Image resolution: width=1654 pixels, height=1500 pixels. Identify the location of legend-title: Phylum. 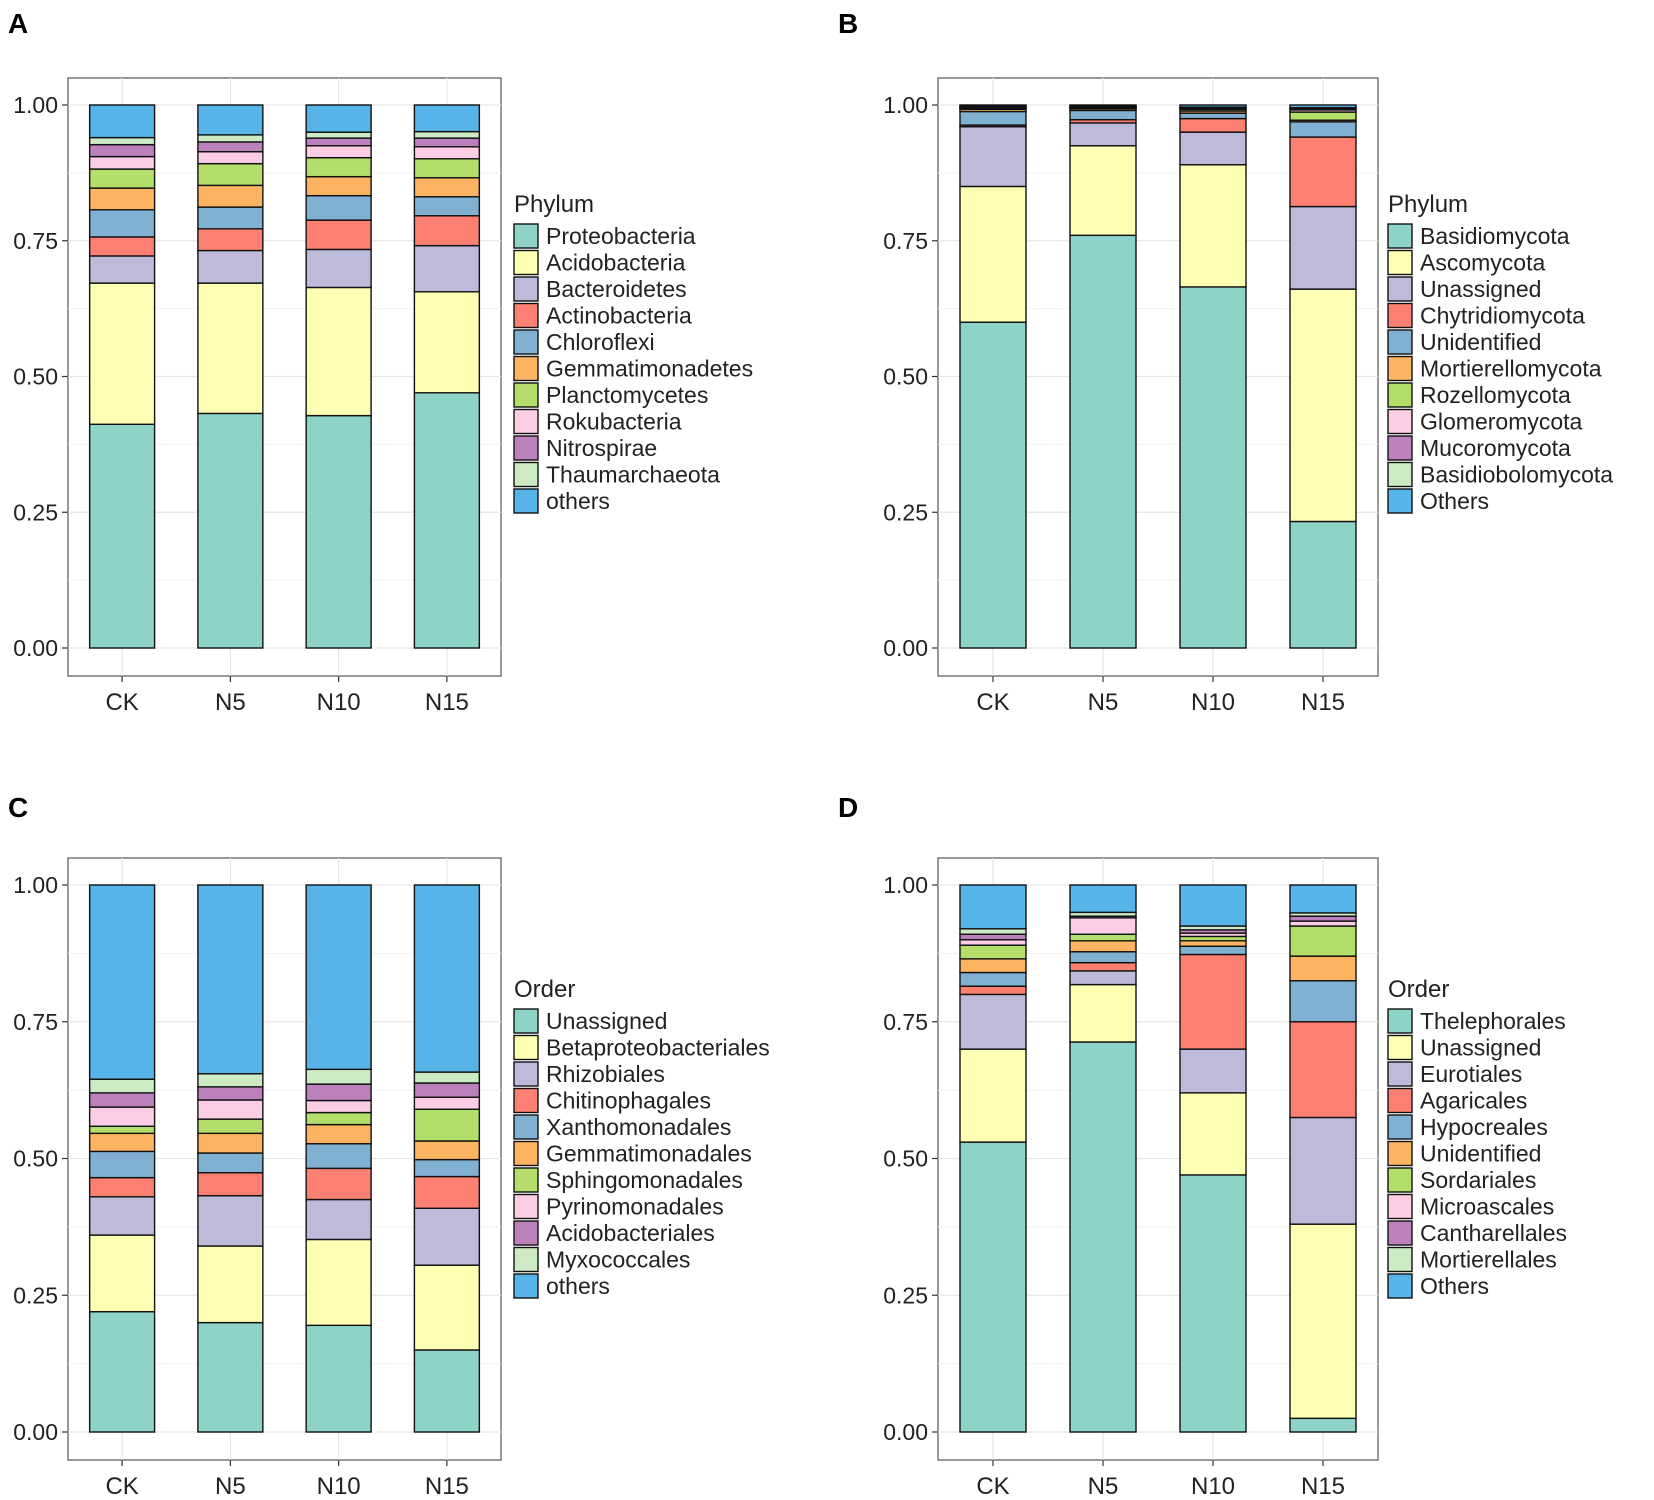
(1428, 204).